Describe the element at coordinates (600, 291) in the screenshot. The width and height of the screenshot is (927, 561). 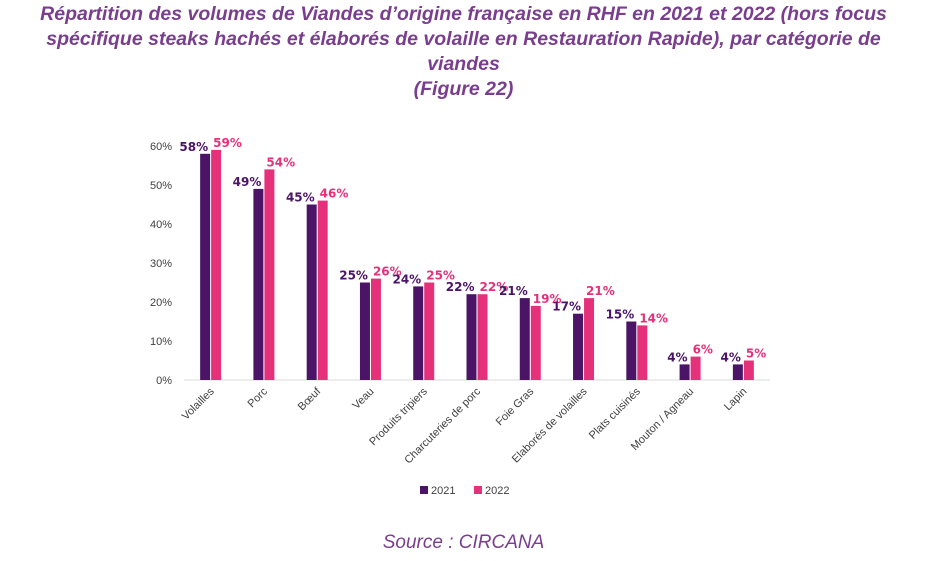
I see `data-label-2022: 21%` at that location.